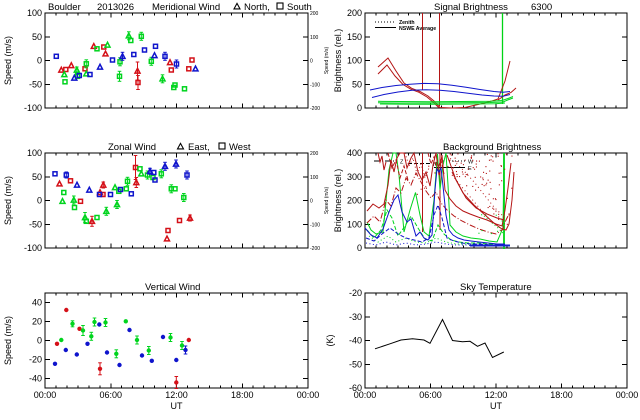 The height and width of the screenshot is (420, 640). Describe the element at coordinates (541, 7) in the screenshot. I see `svg-text: 6300` at that location.